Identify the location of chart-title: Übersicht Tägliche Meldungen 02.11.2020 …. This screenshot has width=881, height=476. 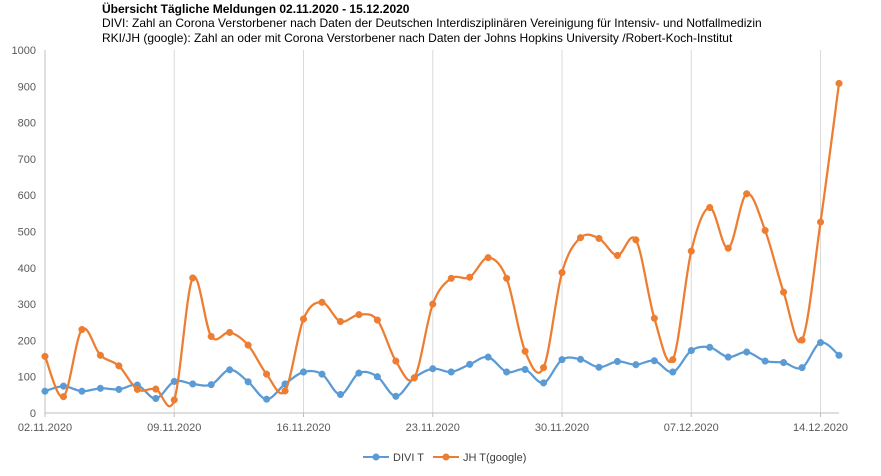
(256, 8).